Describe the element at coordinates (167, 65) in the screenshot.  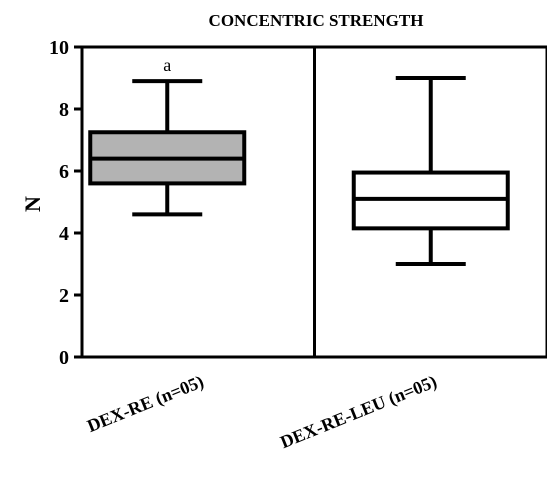
I see `significance-annotation: a` at that location.